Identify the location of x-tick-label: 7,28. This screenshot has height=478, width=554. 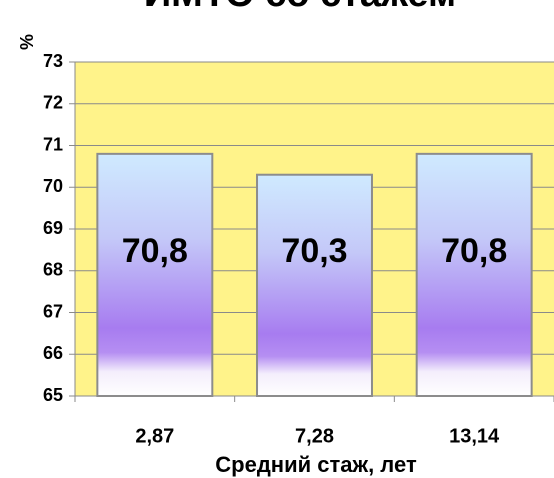
(314, 436).